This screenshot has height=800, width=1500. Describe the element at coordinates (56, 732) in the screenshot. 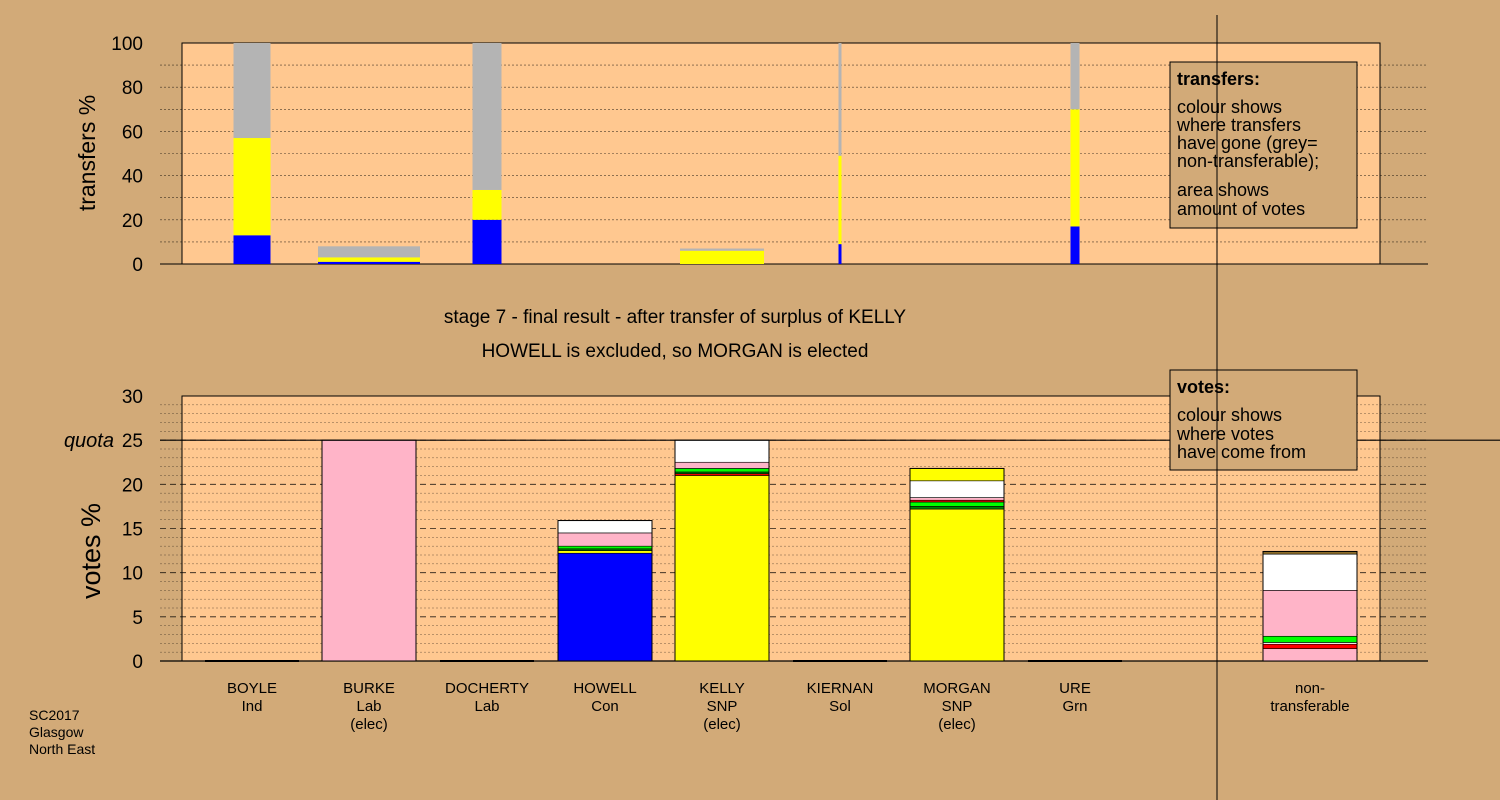

I see `footer-line-2: Glasgow` at that location.